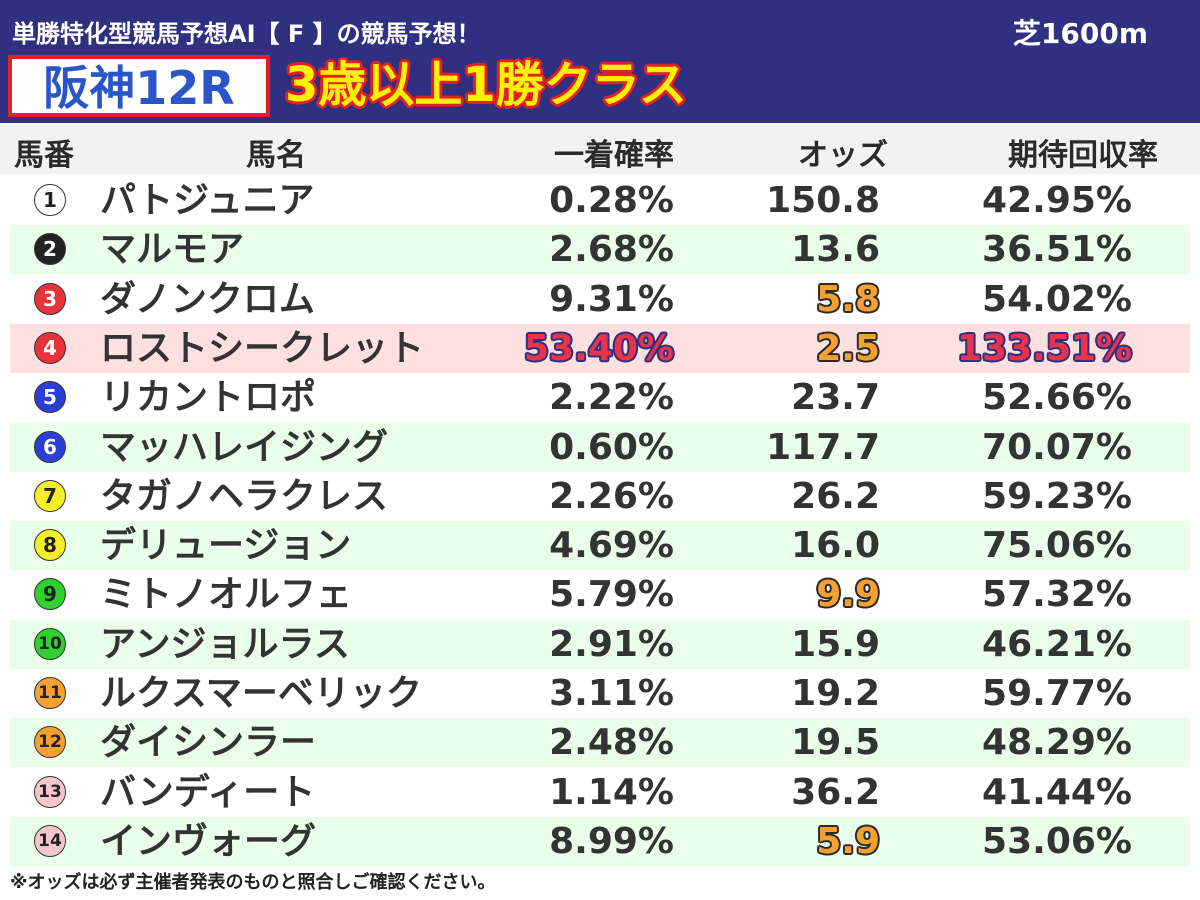 Image resolution: width=1200 pixels, height=900 pixels. Describe the element at coordinates (835, 249) in the screenshot. I see `odds-value: 13.6` at that location.